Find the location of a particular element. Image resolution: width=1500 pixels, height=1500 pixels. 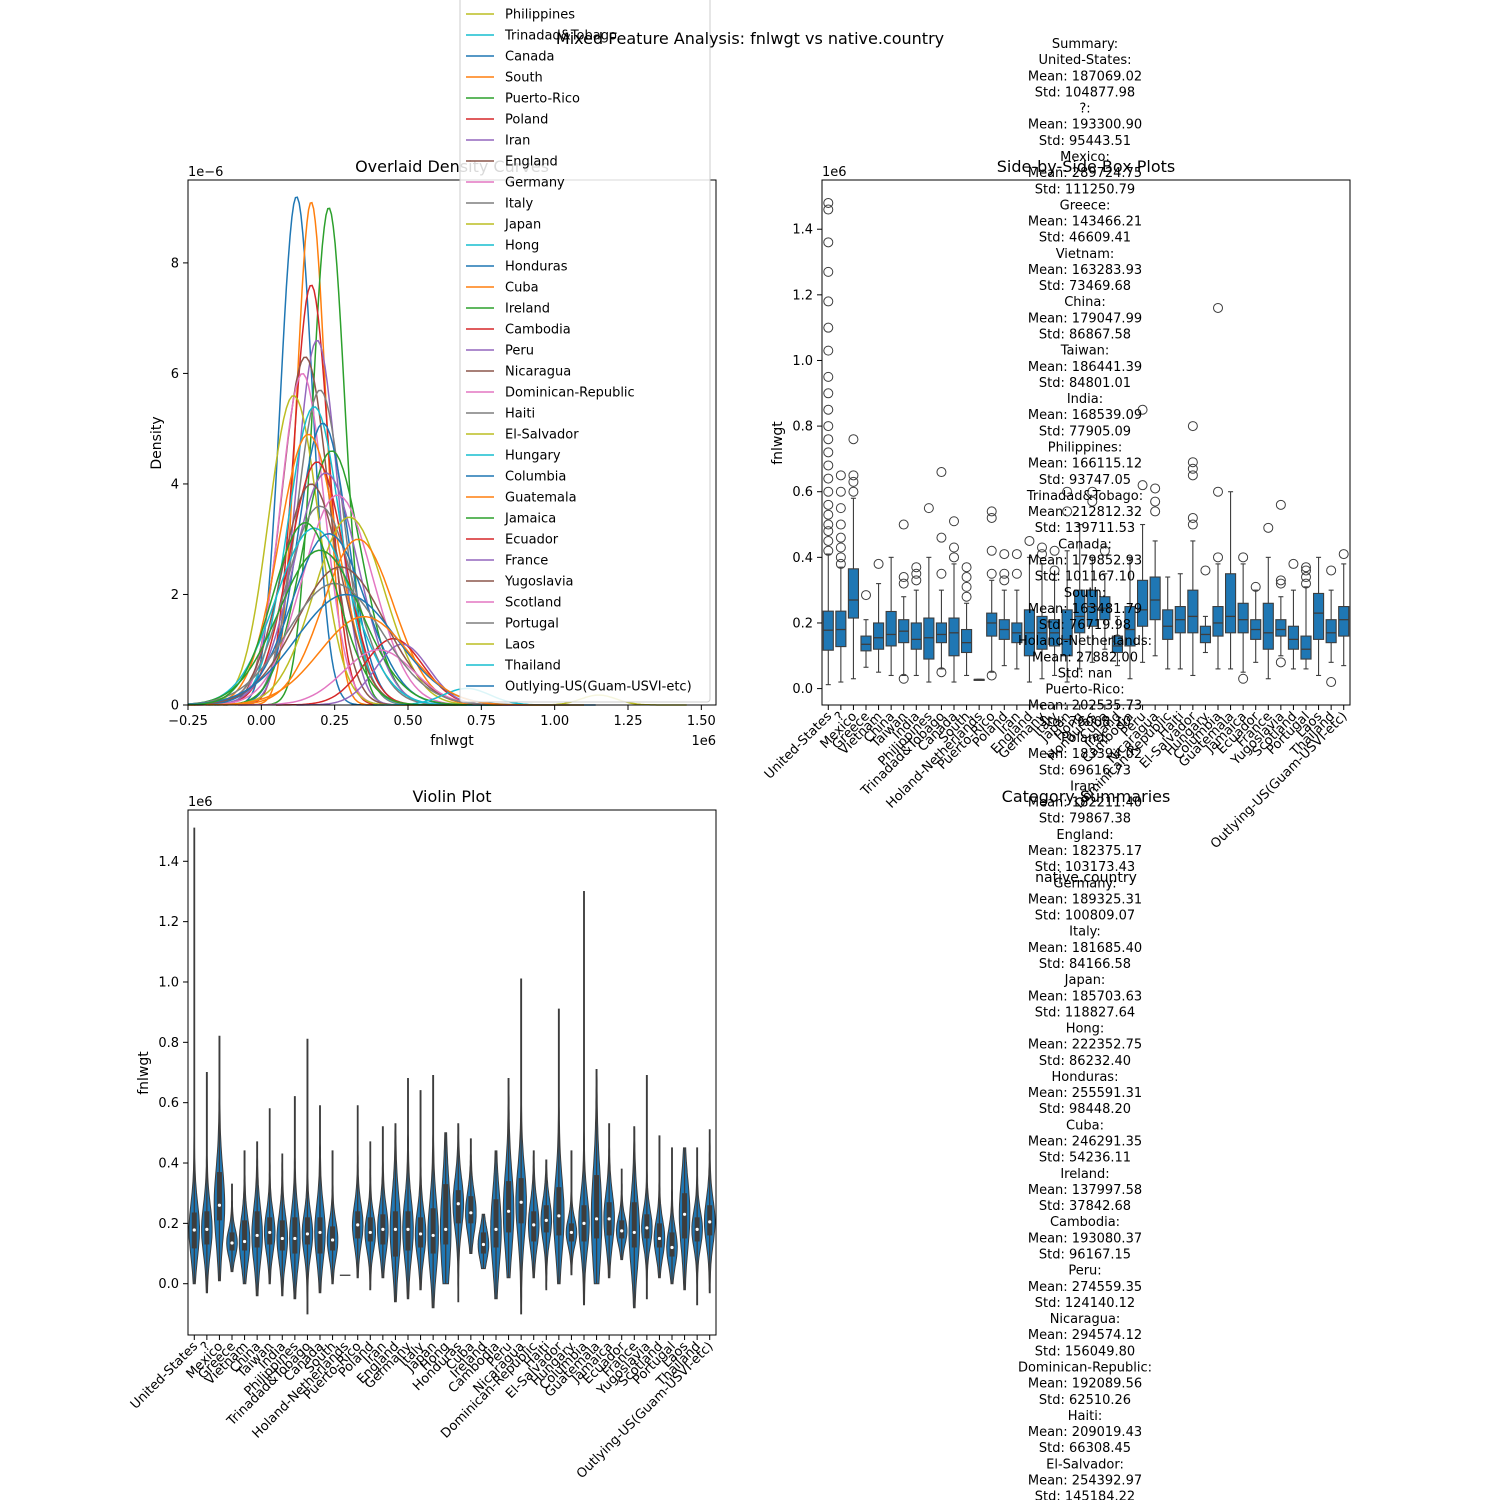

legend-label: Jamaica is located at coordinates (530, 519).